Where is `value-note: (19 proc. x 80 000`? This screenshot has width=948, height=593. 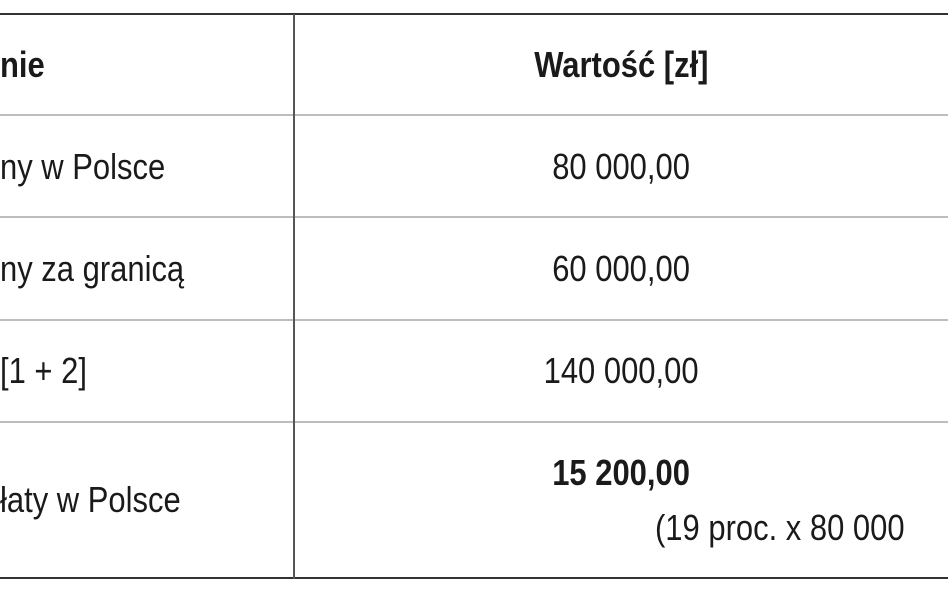
value-note: (19 proc. x 80 000 is located at coordinates (780, 527).